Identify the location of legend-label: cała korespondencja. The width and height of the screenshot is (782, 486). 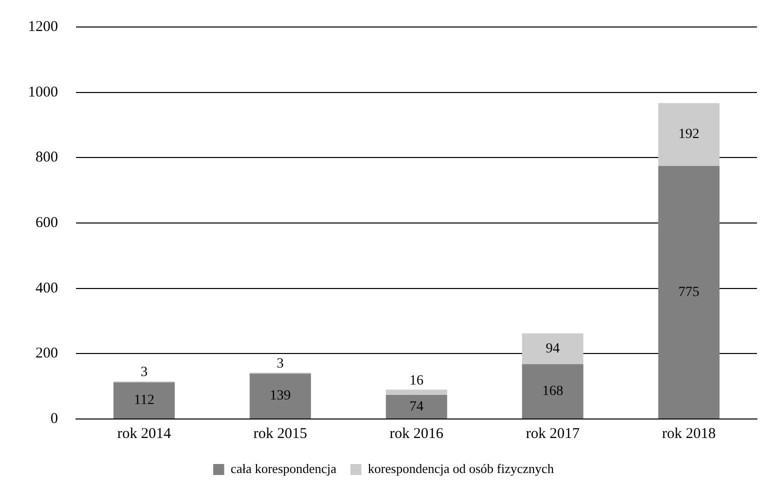
(283, 468).